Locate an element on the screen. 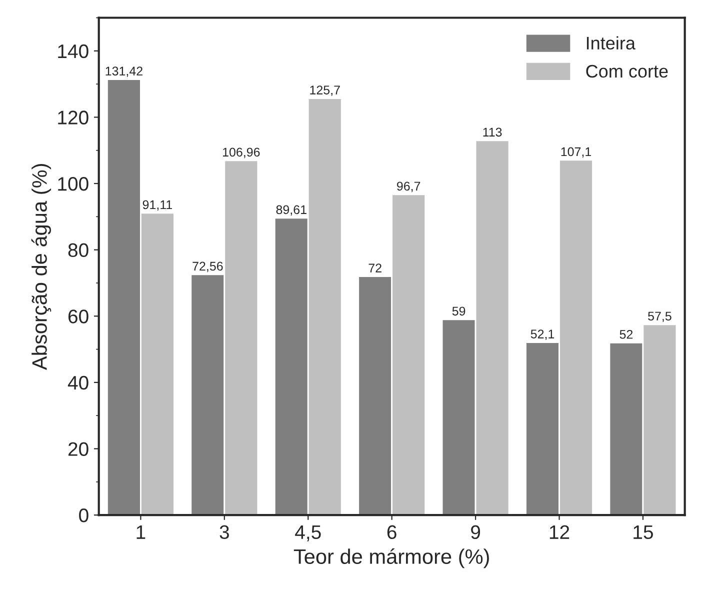 This screenshot has width=706, height=592. legend-label: Inteira is located at coordinates (611, 43).